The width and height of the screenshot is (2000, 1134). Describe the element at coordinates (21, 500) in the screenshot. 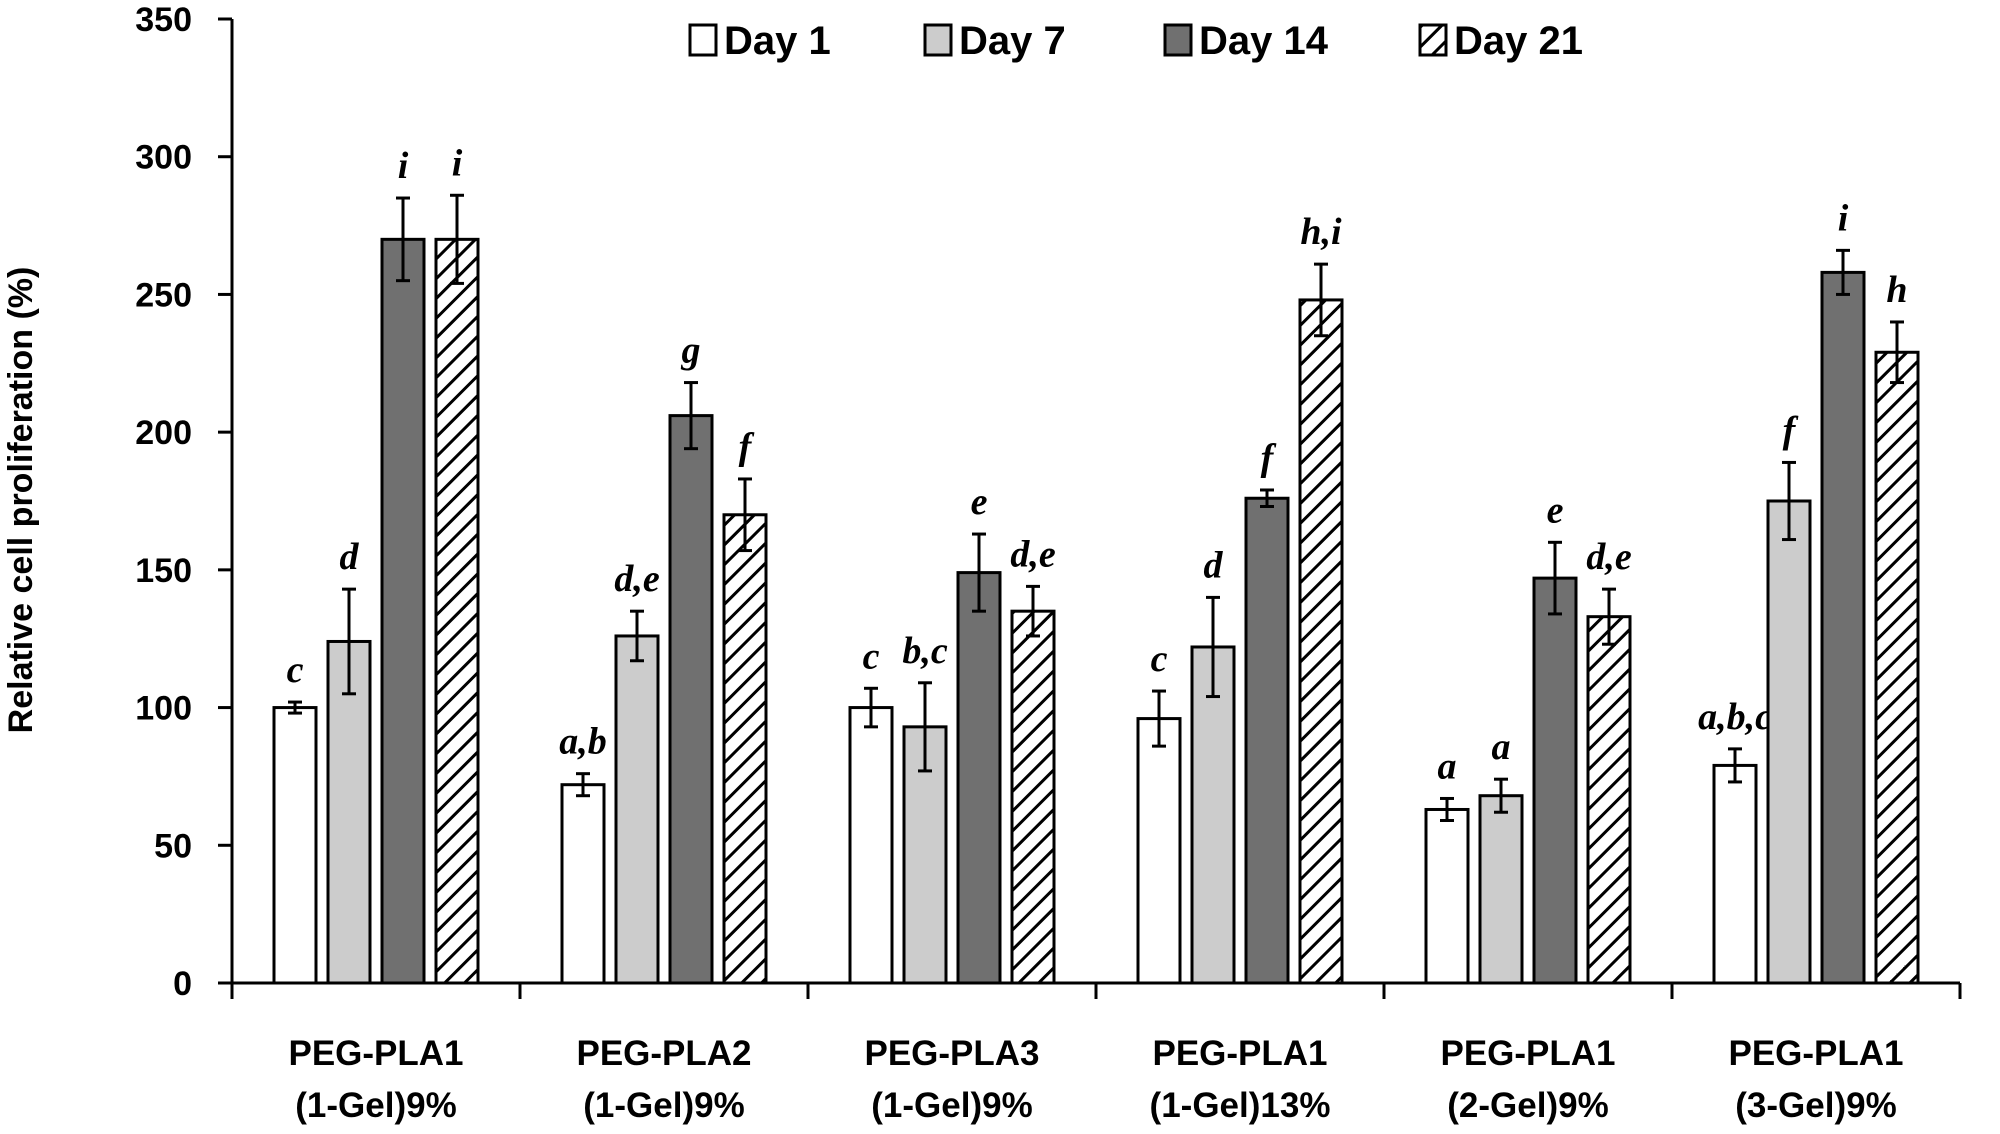

I see `y-axis-title: Relative cell proliferation (%)` at that location.